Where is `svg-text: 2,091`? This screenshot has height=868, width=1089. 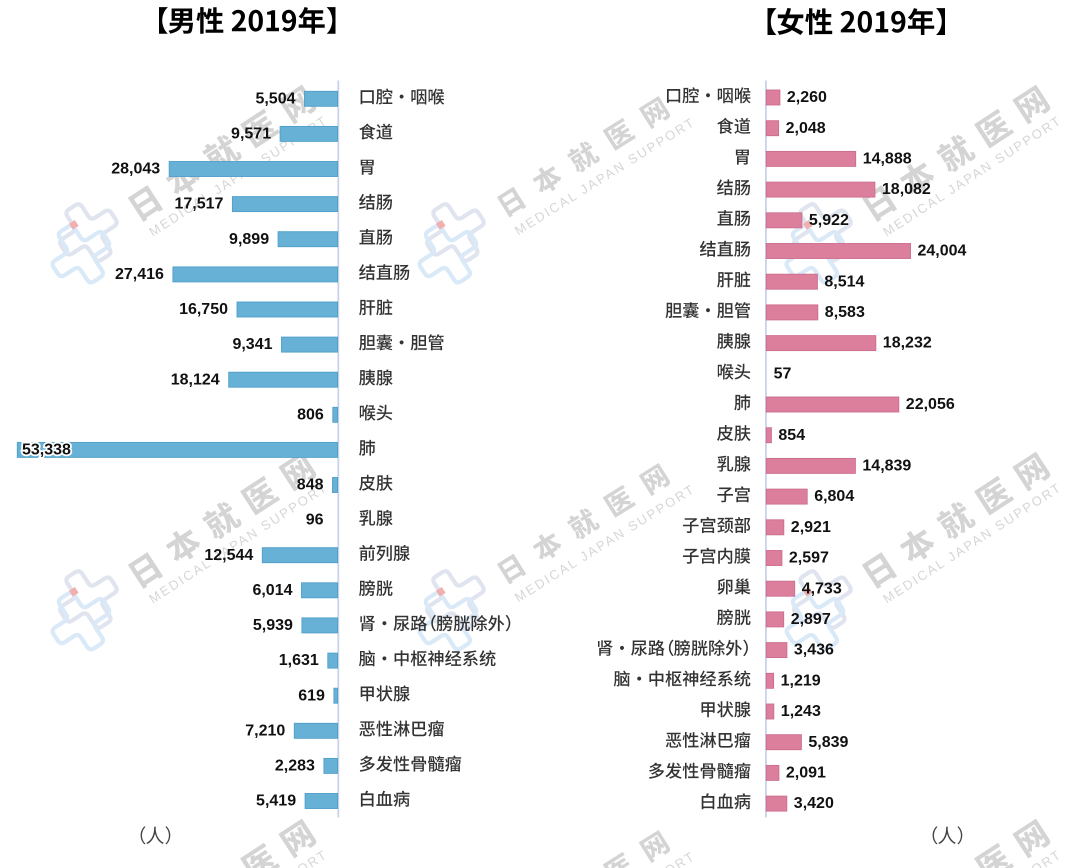
svg-text: 2,091 is located at coordinates (806, 773).